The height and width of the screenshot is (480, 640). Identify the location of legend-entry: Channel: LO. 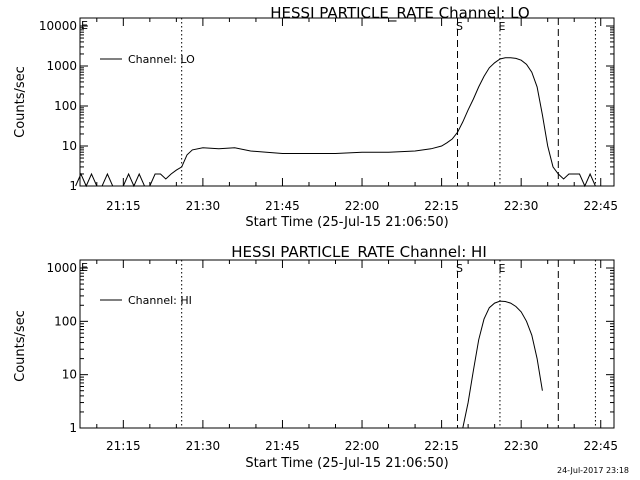
(161, 59).